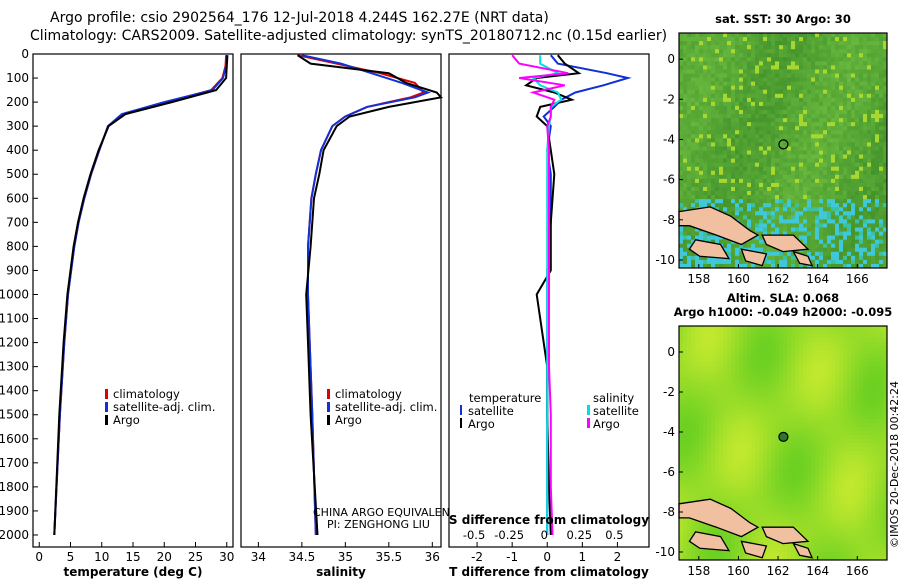  What do you see at coordinates (17, 198) in the screenshot?
I see `y-tick-label: 600` at bounding box center [17, 198].